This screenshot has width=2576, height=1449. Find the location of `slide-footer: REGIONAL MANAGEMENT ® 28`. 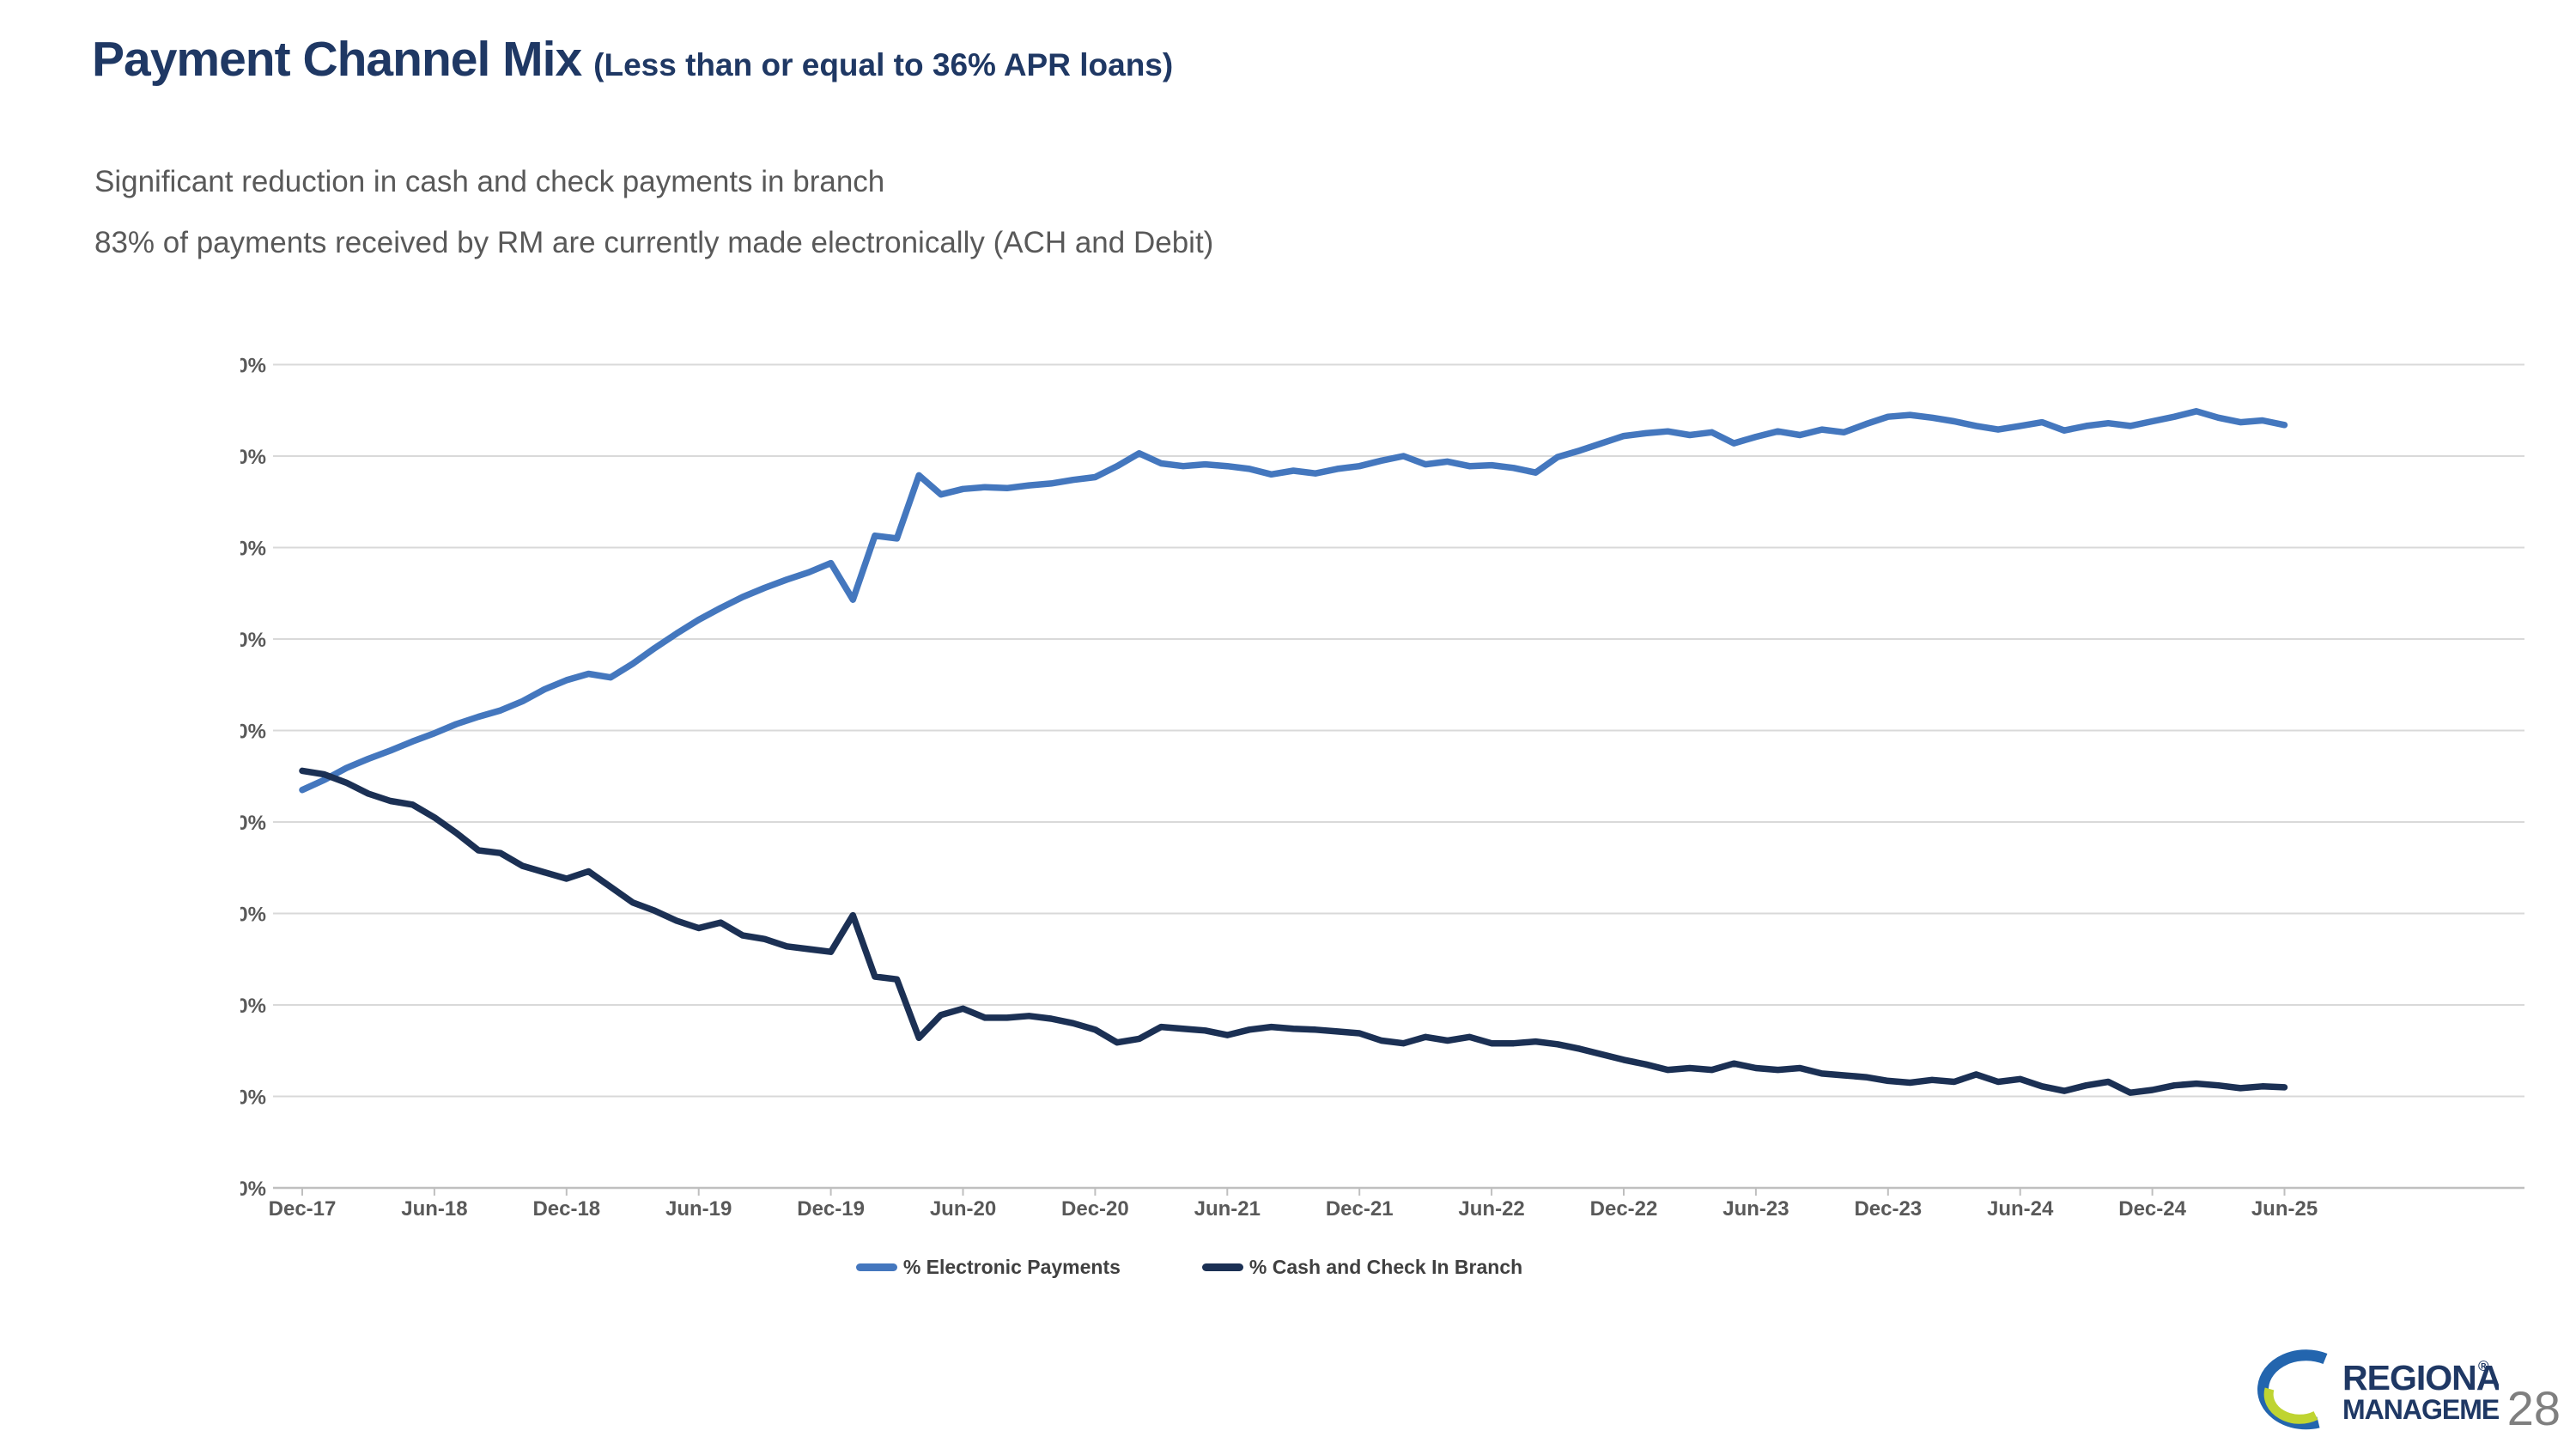

slide-footer: REGIONAL MANAGEMENT ® 28 is located at coordinates (2405, 1392).